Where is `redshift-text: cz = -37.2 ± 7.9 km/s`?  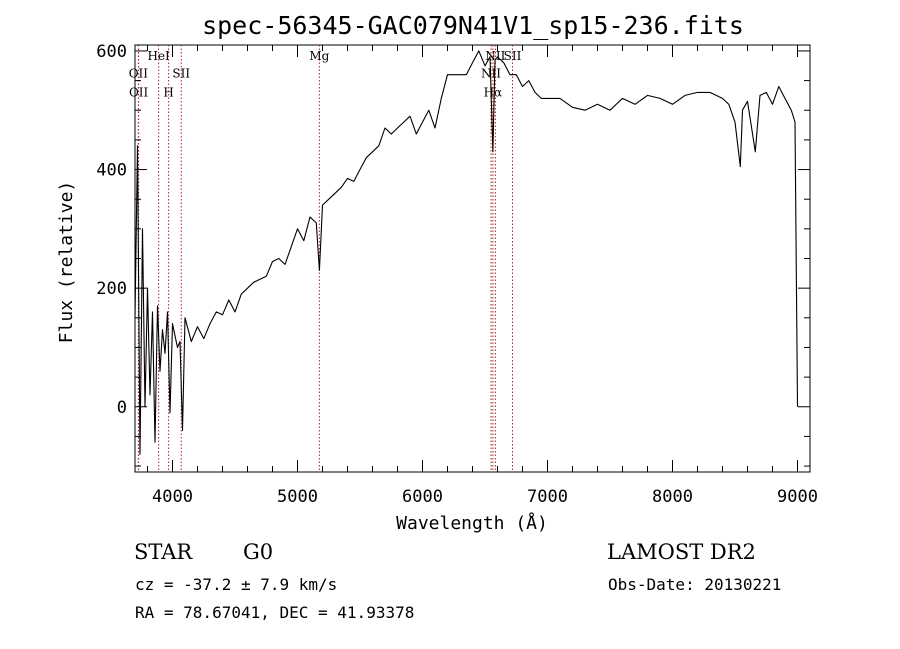 redshift-text: cz = -37.2 ± 7.9 km/s is located at coordinates (236, 584).